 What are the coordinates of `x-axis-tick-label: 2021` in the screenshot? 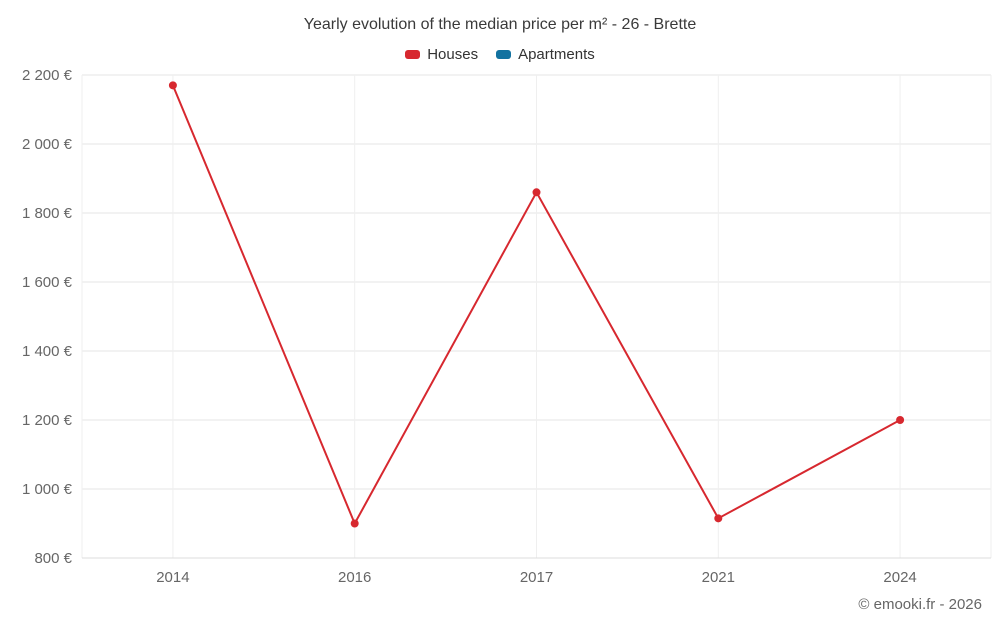 It's located at (718, 577).